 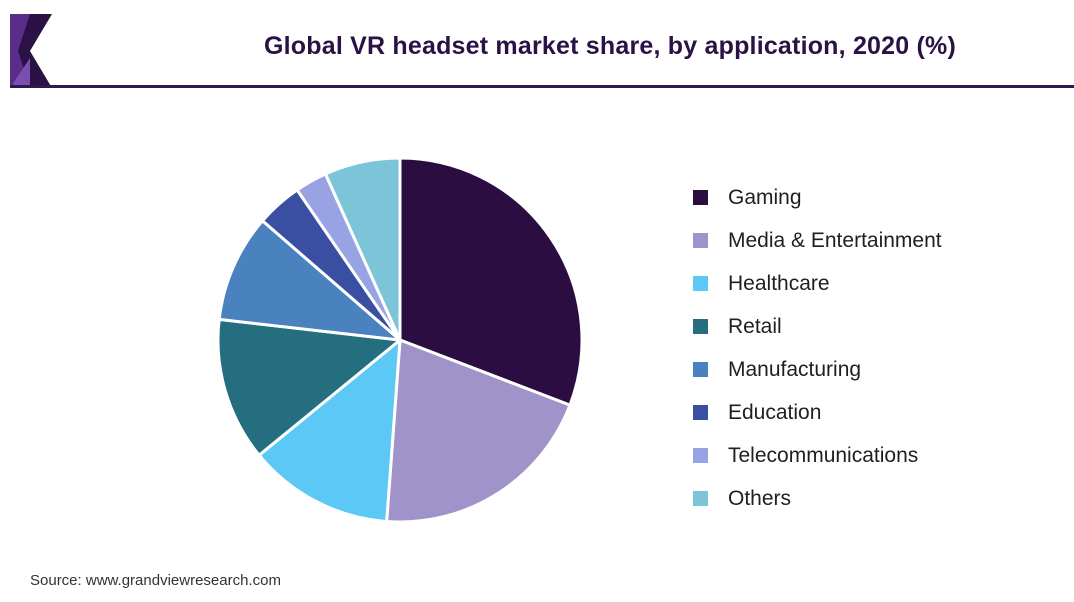 What do you see at coordinates (155, 580) in the screenshot?
I see `source-note: Source: www.grandviewresearch.com` at bounding box center [155, 580].